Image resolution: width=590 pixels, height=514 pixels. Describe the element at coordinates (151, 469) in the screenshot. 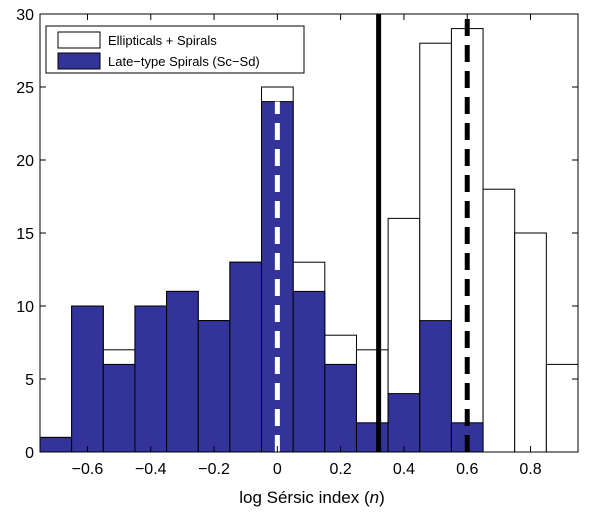

I see `x-tick-label: −0.4` at that location.